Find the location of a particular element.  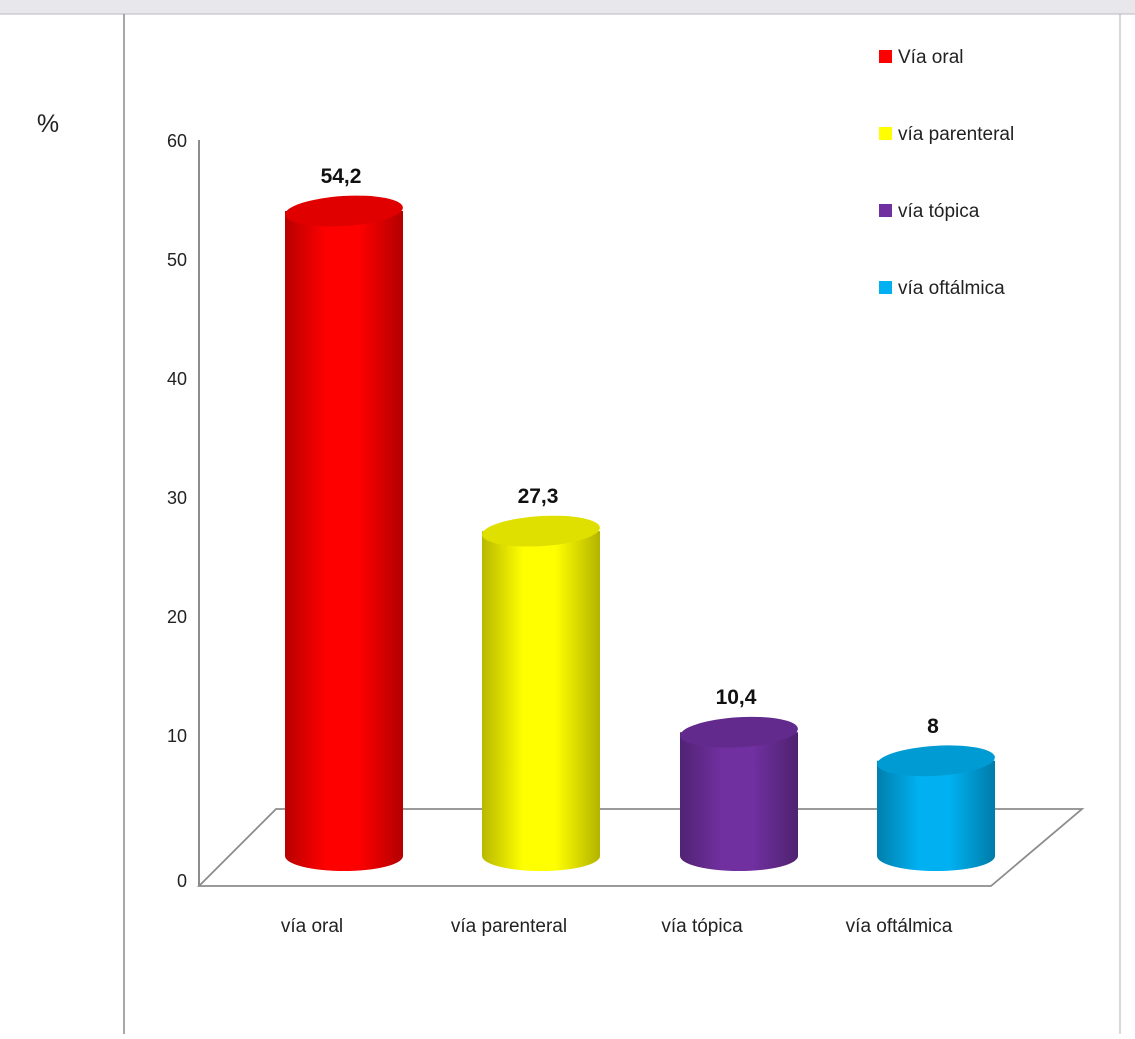

y-tick-label: 10 is located at coordinates (177, 736).